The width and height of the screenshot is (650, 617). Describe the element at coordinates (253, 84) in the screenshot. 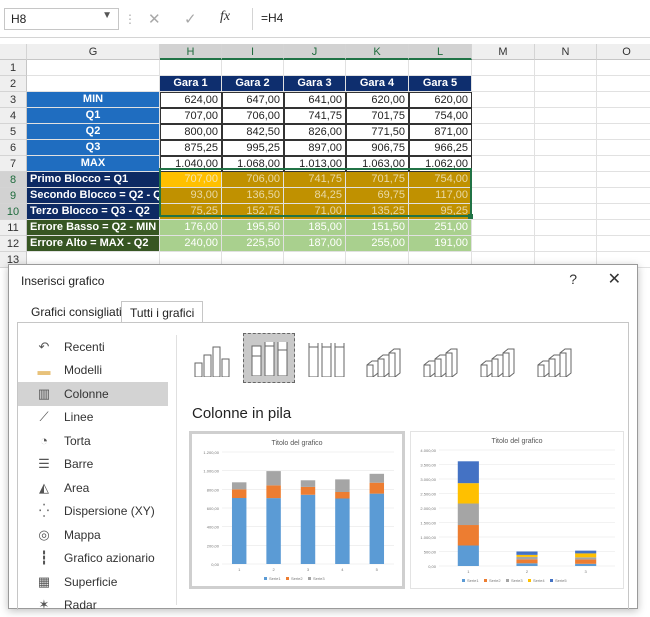

I see `column-label: Gara 2` at that location.